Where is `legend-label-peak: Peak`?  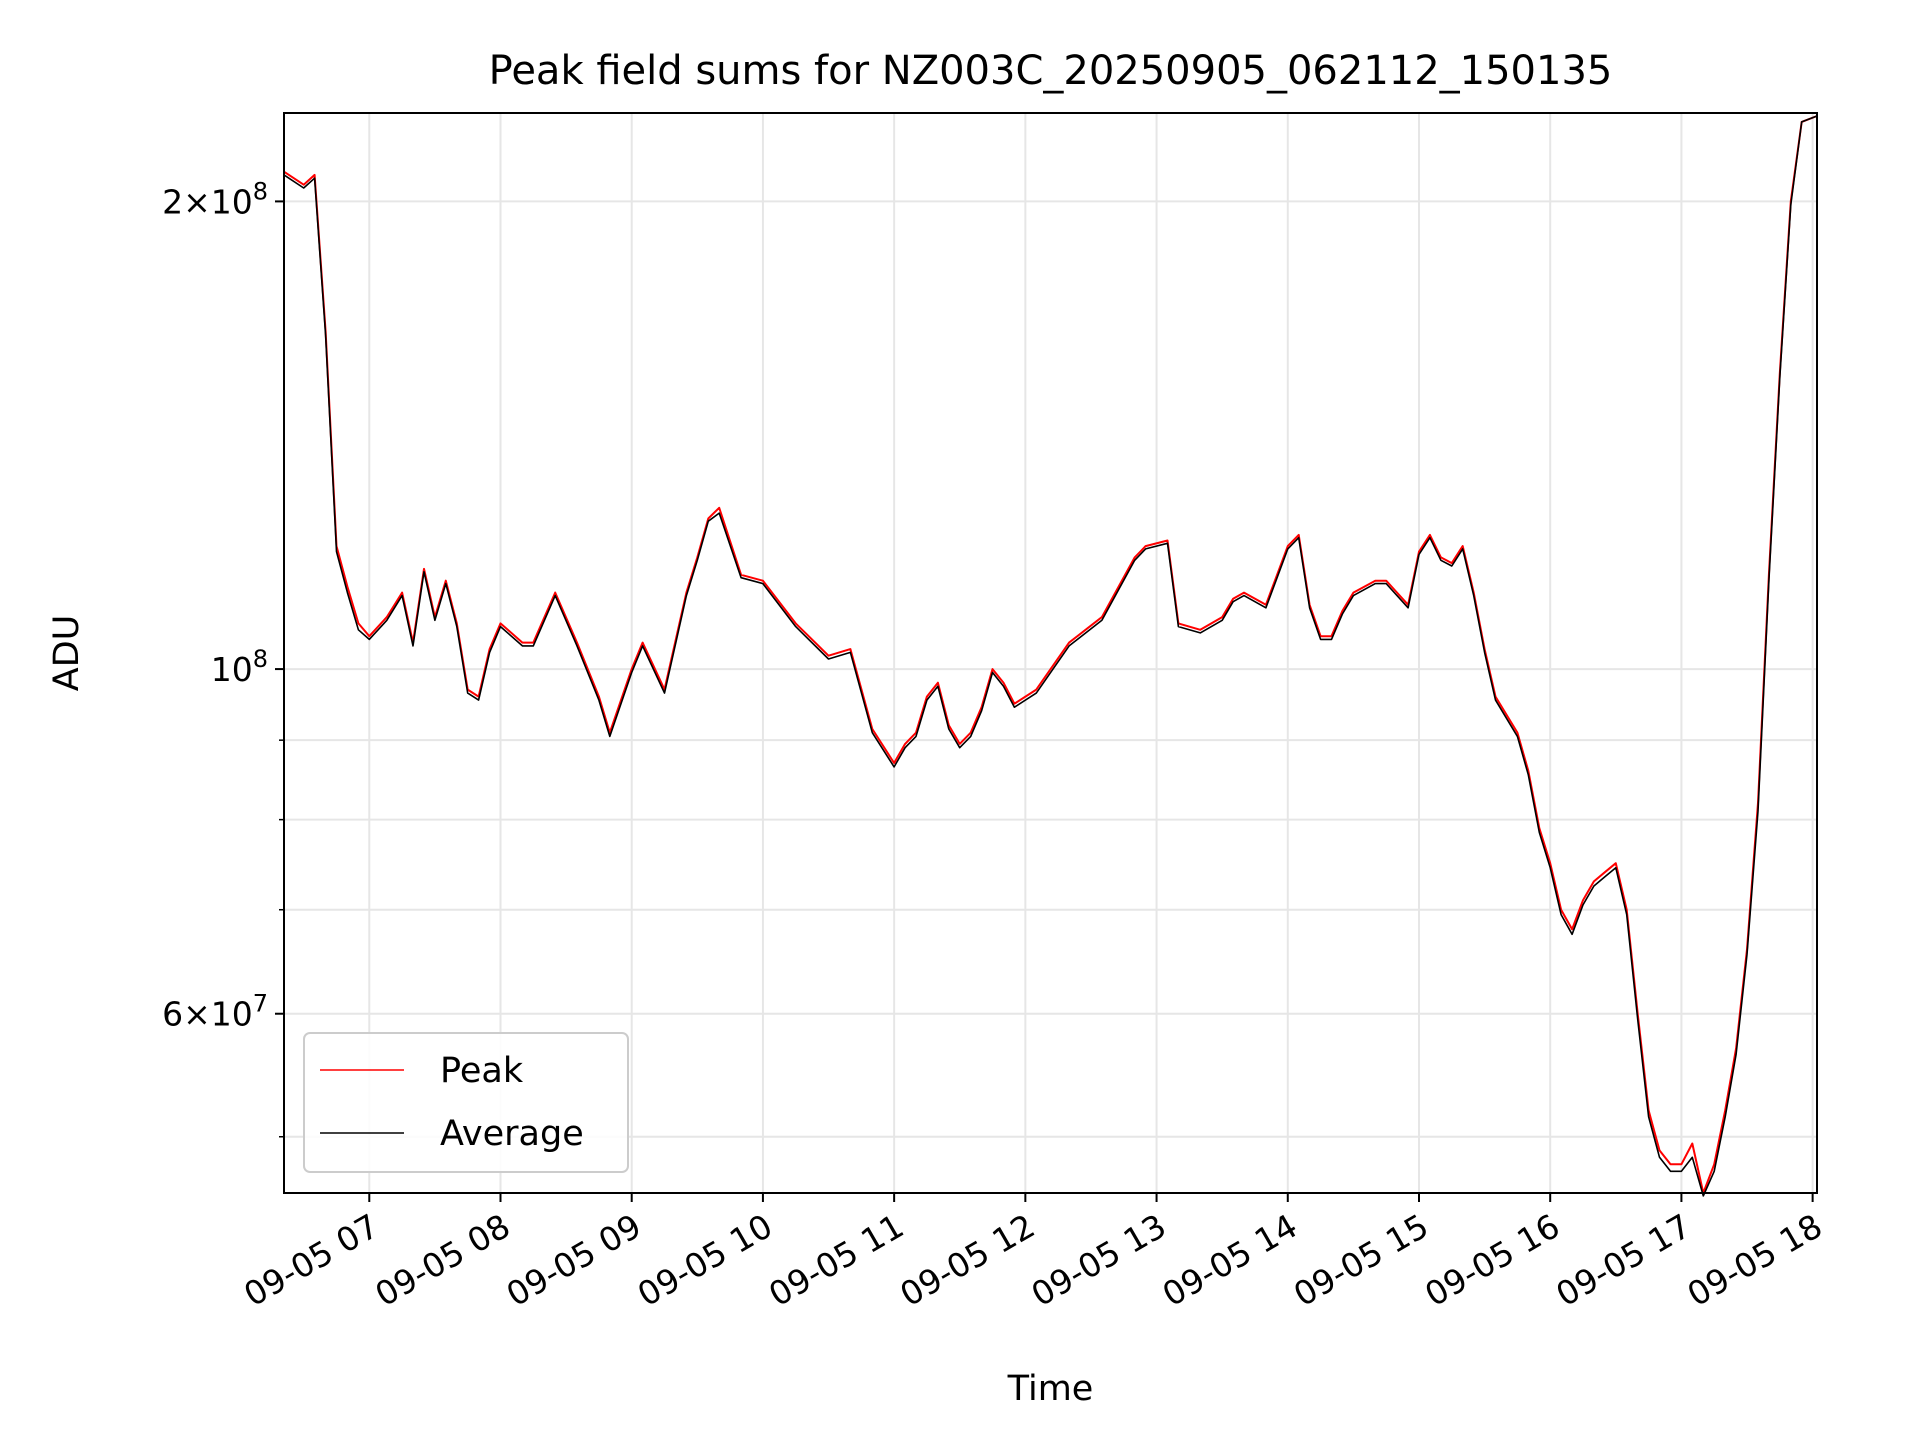 legend-label-peak: Peak is located at coordinates (482, 1071).